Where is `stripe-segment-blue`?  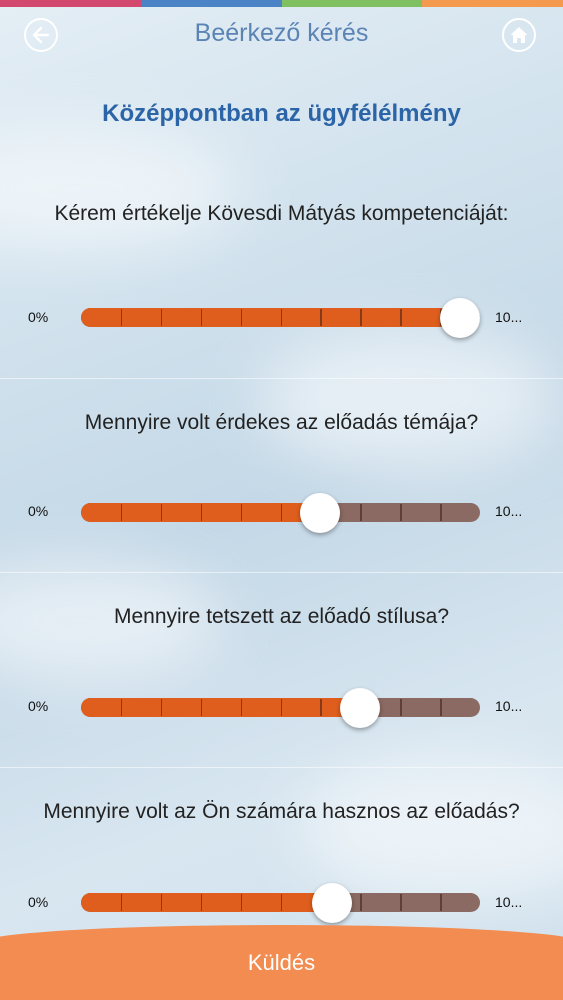
stripe-segment-blue is located at coordinates (211, 3).